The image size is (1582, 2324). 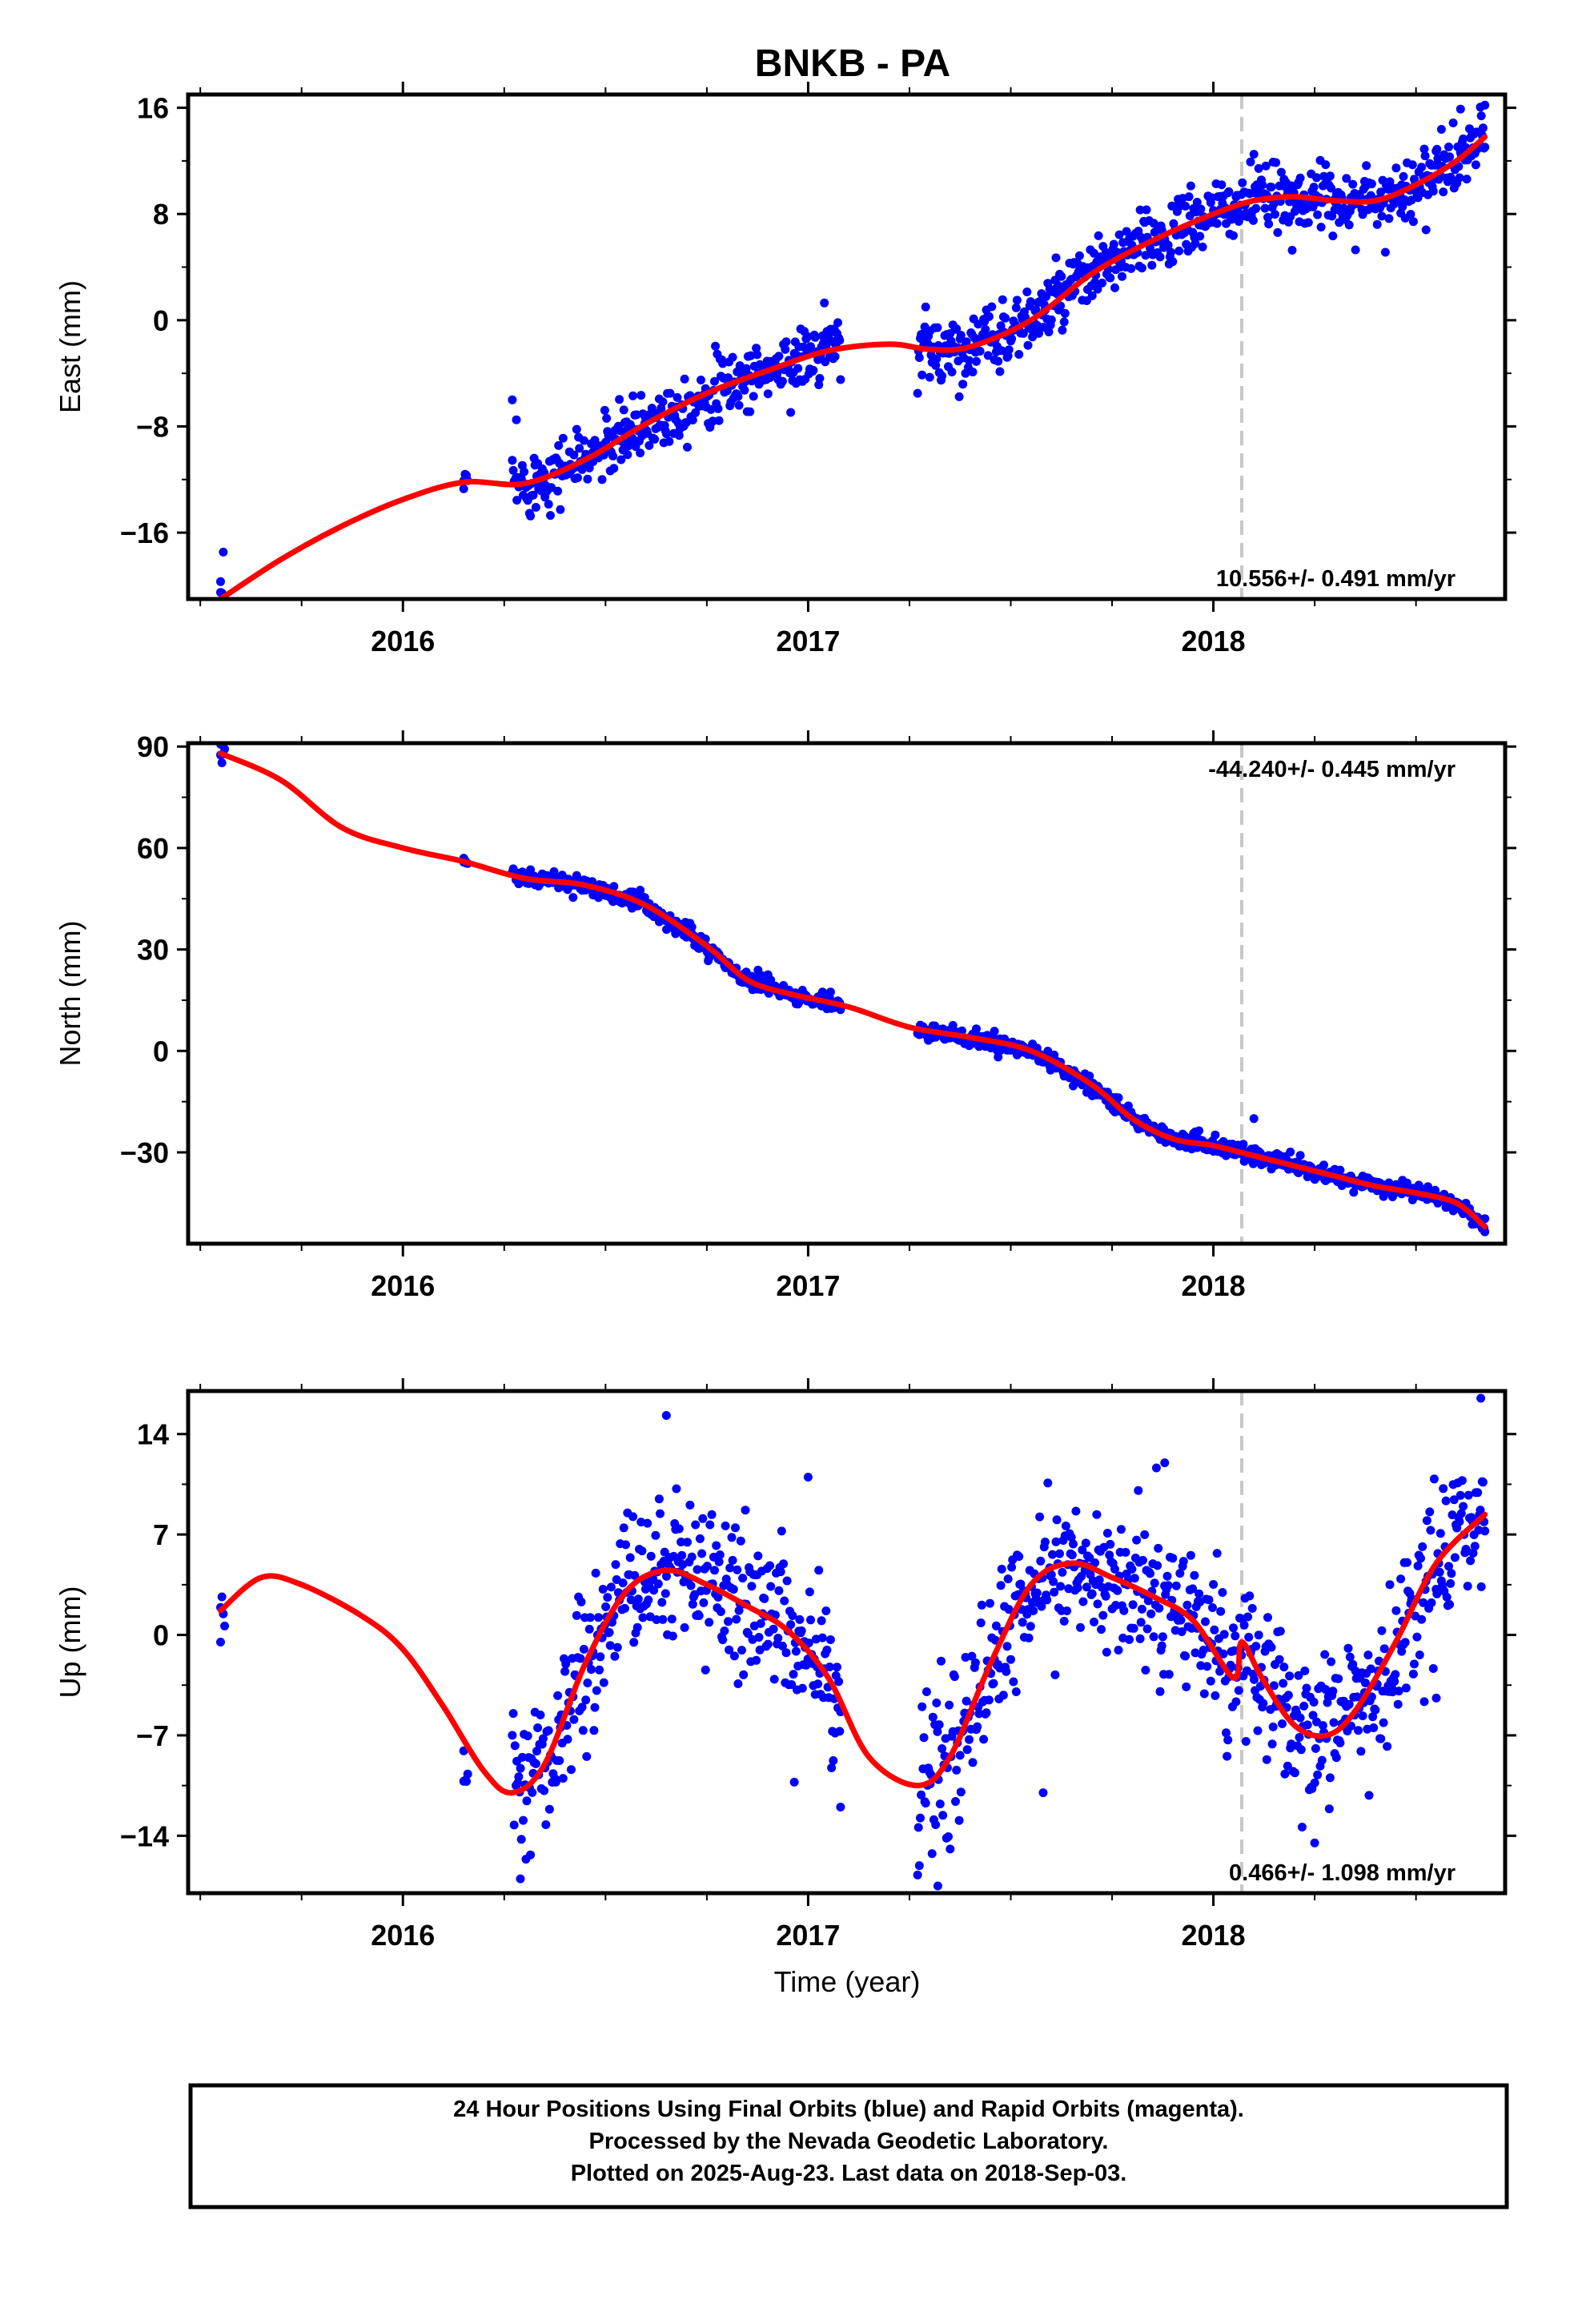 I want to click on x-tick-label: 2016, so click(x=403, y=641).